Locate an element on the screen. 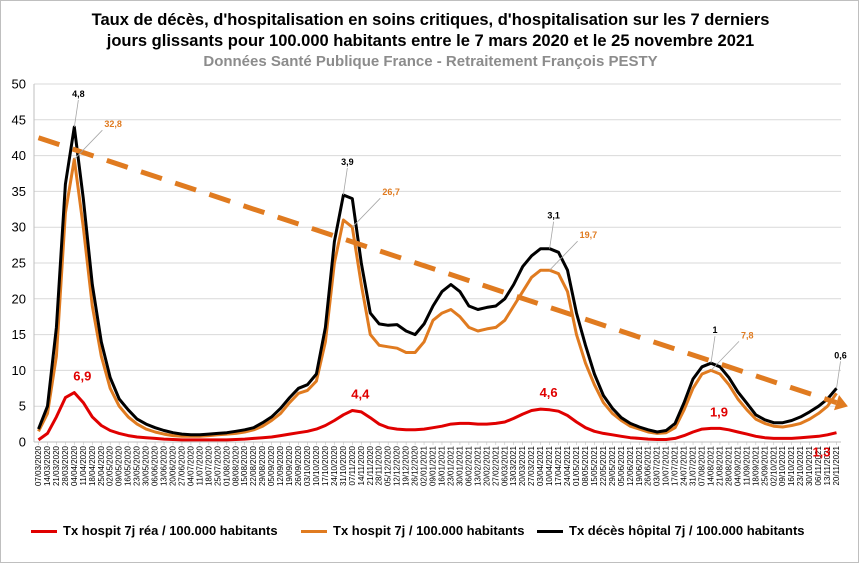 The image size is (859, 563). x-tick-label: 25/09/2021 is located at coordinates (764, 465).